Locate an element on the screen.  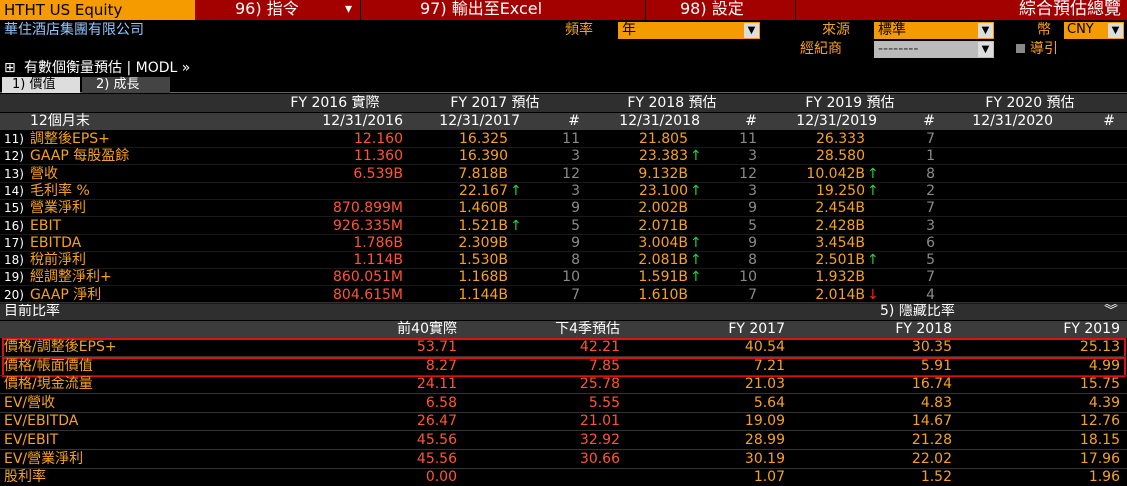
tab-inactive is located at coordinates (126, 85).